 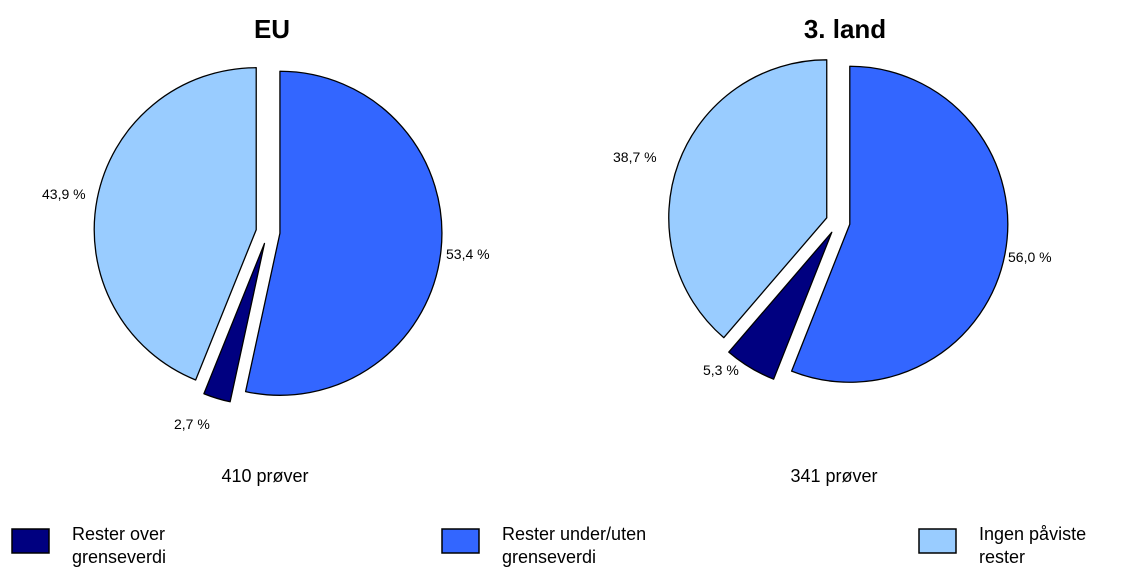 I want to click on slice-label-none: 38,7 %, so click(x=635, y=157).